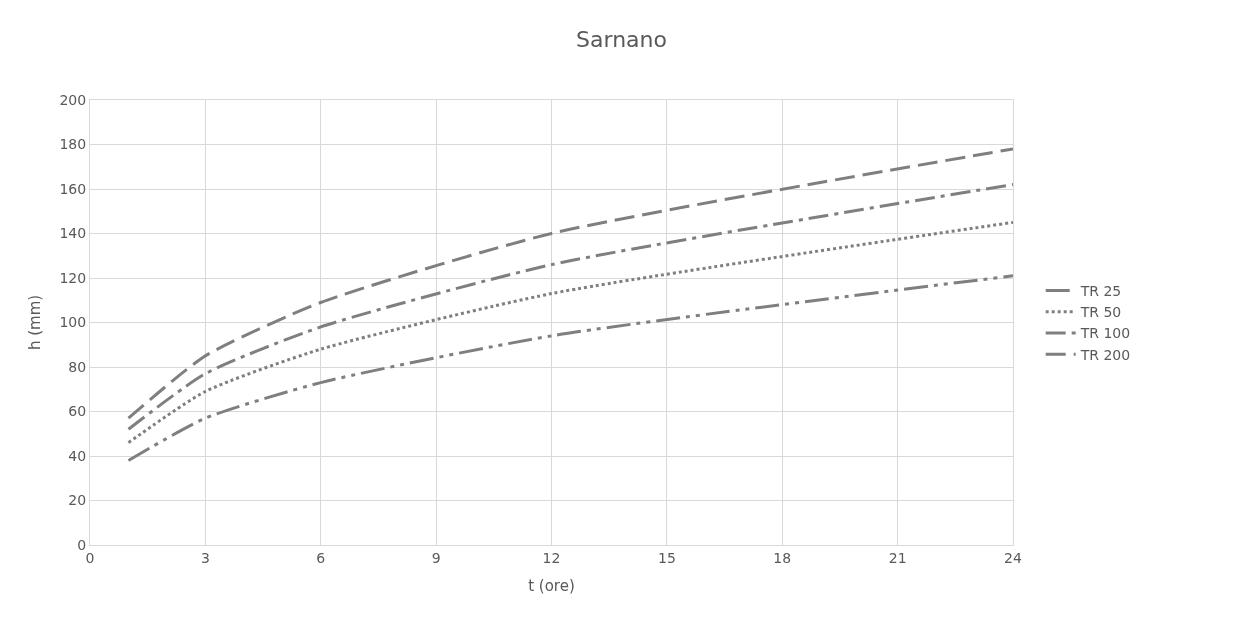 This screenshot has width=1243, height=625. I want to click on y-tick-label: 200, so click(73, 99).